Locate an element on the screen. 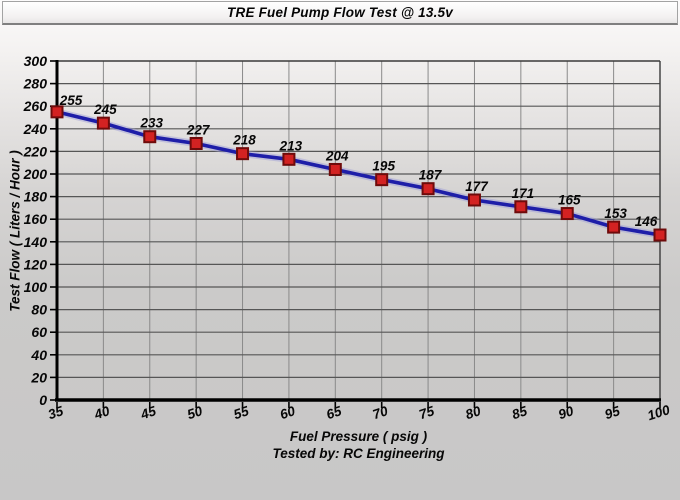 Image resolution: width=680 pixels, height=500 pixels. data-point-label: 165 is located at coordinates (569, 200).